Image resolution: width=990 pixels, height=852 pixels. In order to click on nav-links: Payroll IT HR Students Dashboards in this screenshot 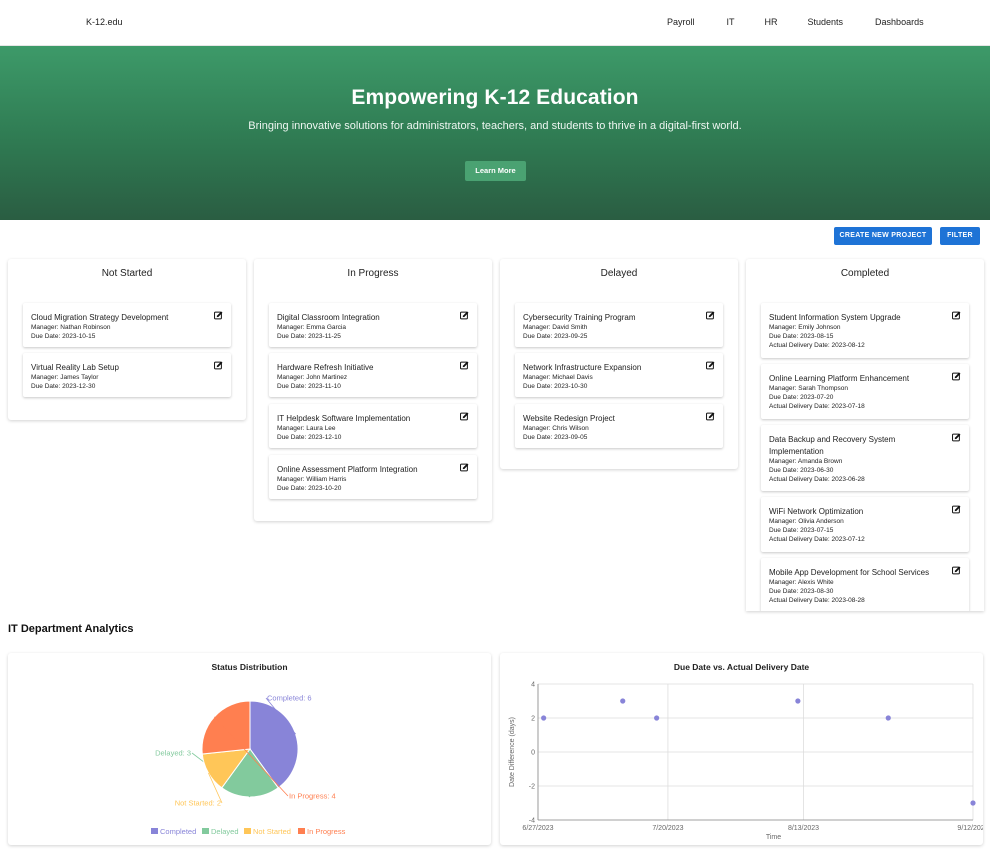, I will do `click(795, 22)`.